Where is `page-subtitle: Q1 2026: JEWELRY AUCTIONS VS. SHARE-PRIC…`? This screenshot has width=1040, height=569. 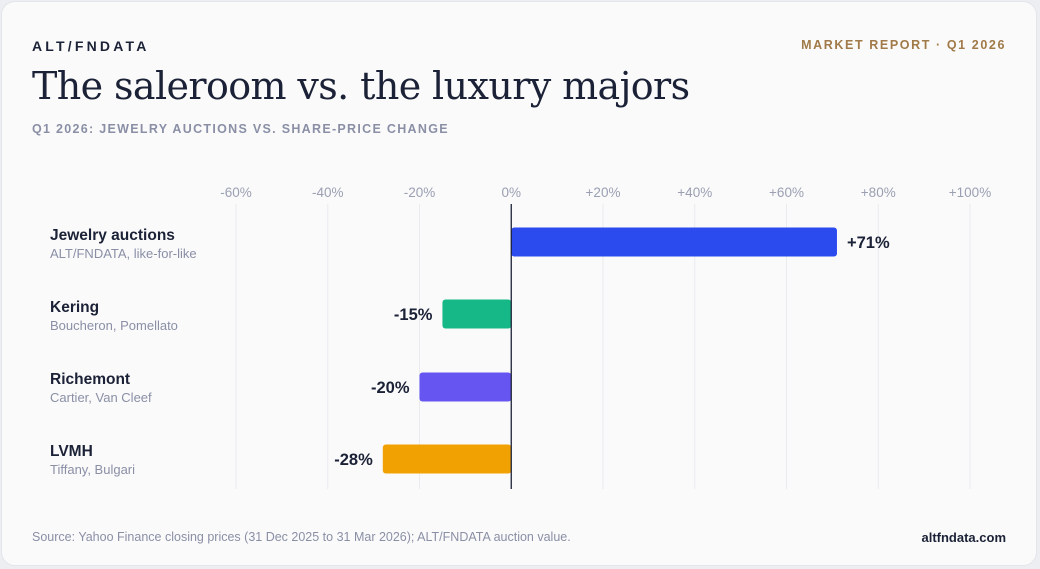 page-subtitle: Q1 2026: JEWELRY AUCTIONS VS. SHARE-PRIC… is located at coordinates (240, 129).